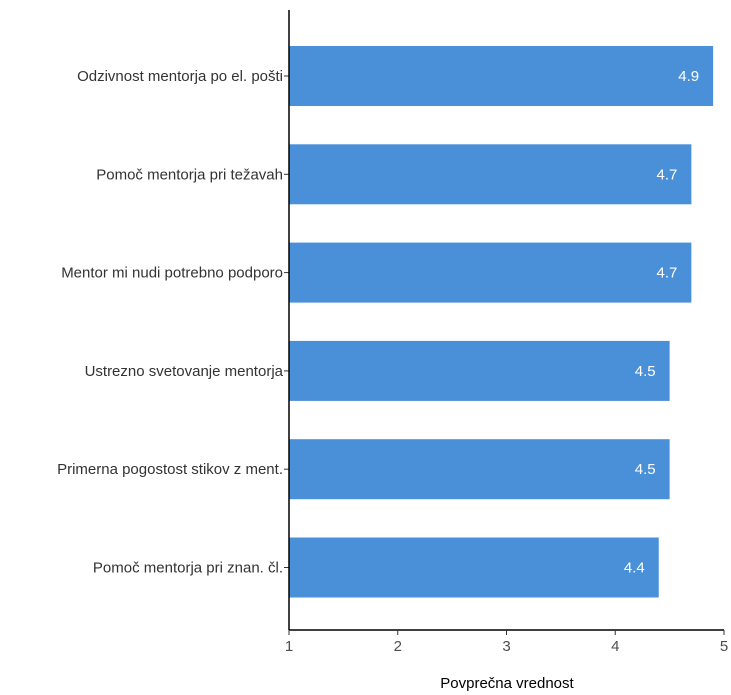 The width and height of the screenshot is (731, 695). Describe the element at coordinates (398, 646) in the screenshot. I see `x-tick-label: 2` at that location.